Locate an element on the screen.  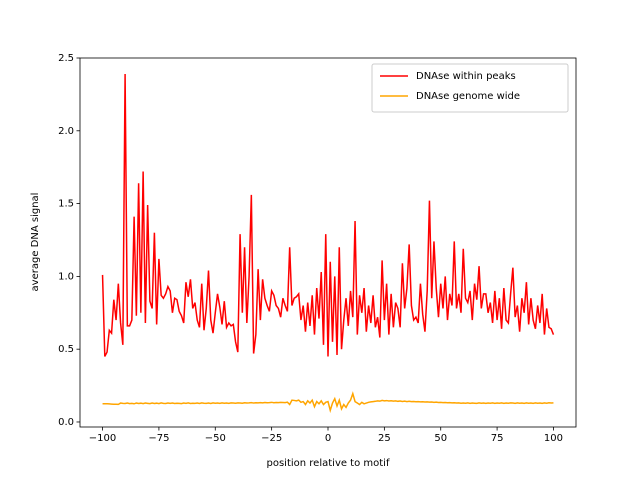
y-tick-label: 2.5 is located at coordinates (66, 58).